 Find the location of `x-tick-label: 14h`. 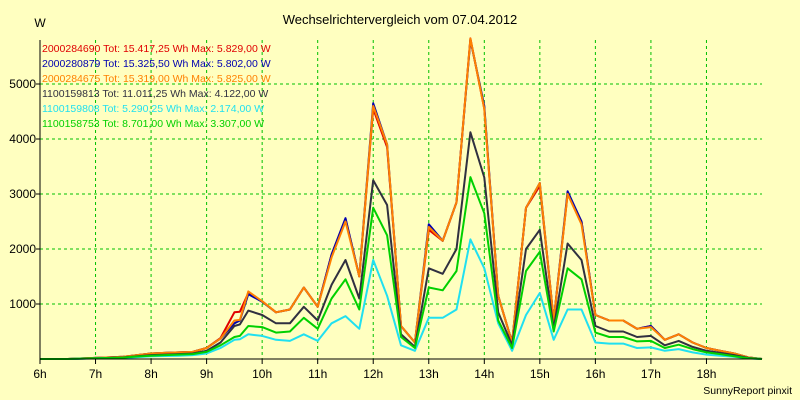

x-tick-label: 14h is located at coordinates (484, 374).